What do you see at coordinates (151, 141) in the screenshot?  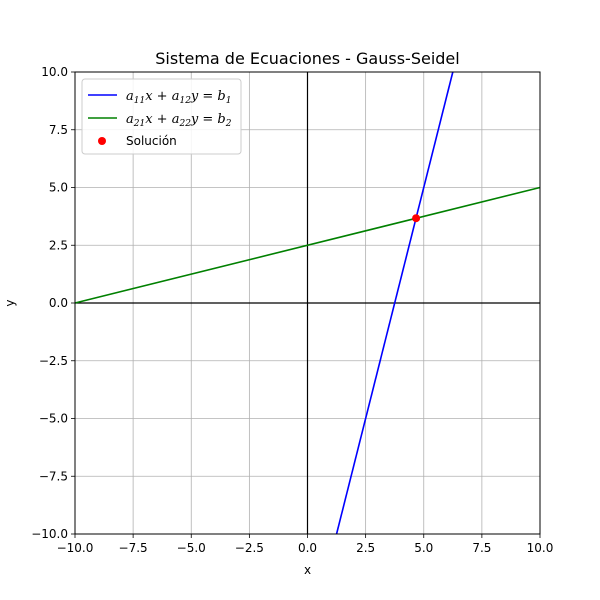 I see `legend-label-solution: Solución` at bounding box center [151, 141].